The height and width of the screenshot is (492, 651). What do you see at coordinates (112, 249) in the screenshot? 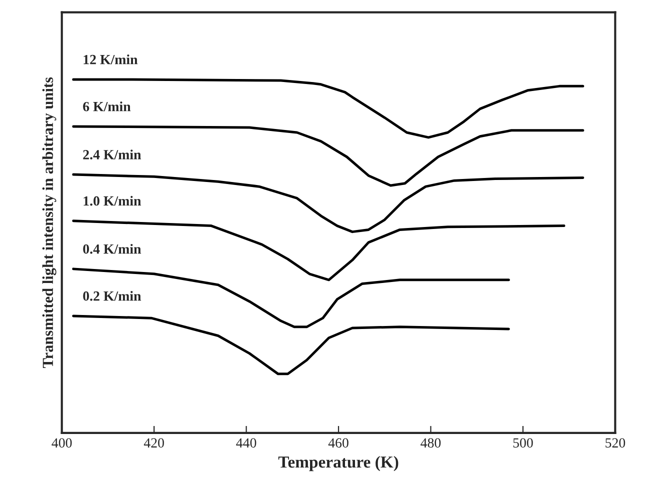
I see `series-label: 0.4 K/min` at bounding box center [112, 249].